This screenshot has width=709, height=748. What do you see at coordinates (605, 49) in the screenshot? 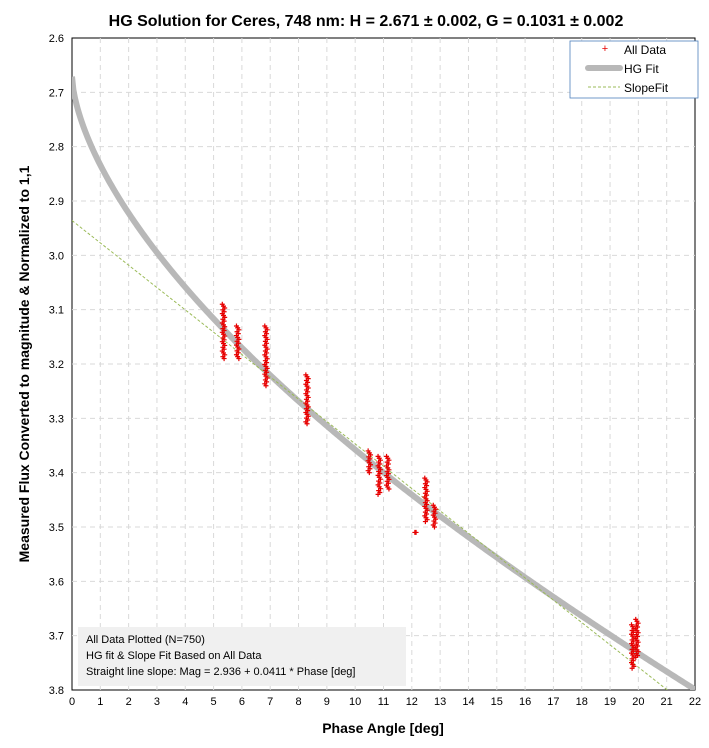
I see `legend-marker-all-data: +` at bounding box center [605, 49].